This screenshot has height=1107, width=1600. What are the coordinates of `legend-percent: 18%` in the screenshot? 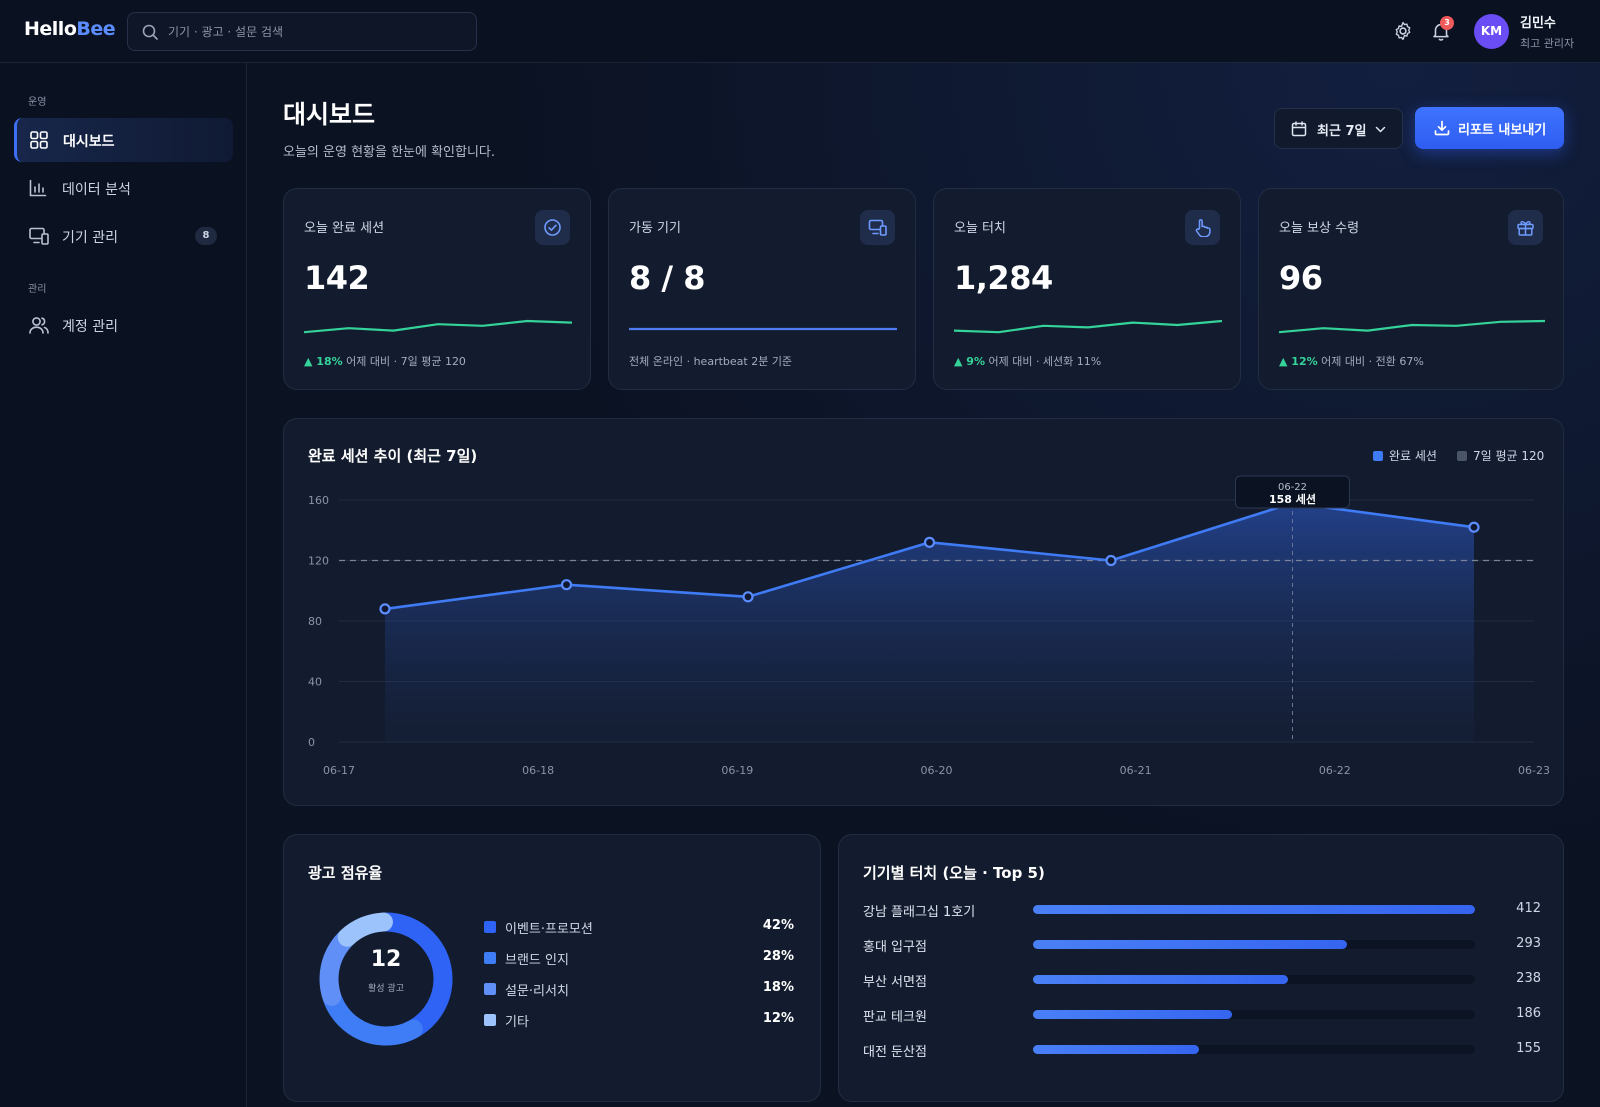 It's located at (778, 987).